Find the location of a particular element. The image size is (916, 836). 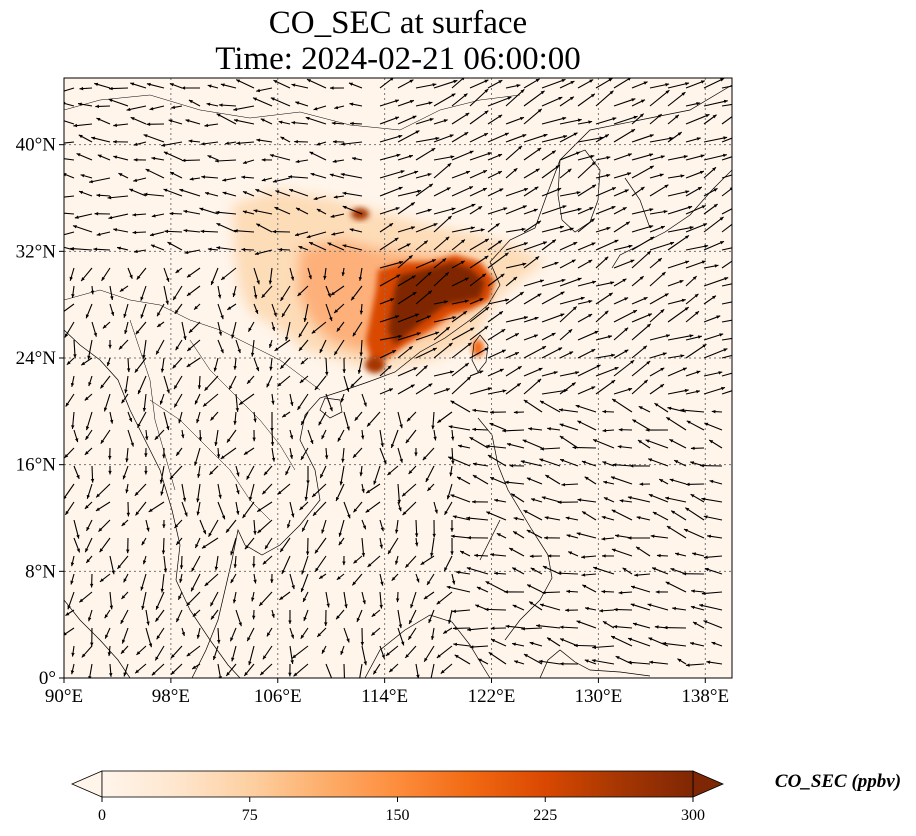

lat-tick-label: 32°N is located at coordinates (36, 251).